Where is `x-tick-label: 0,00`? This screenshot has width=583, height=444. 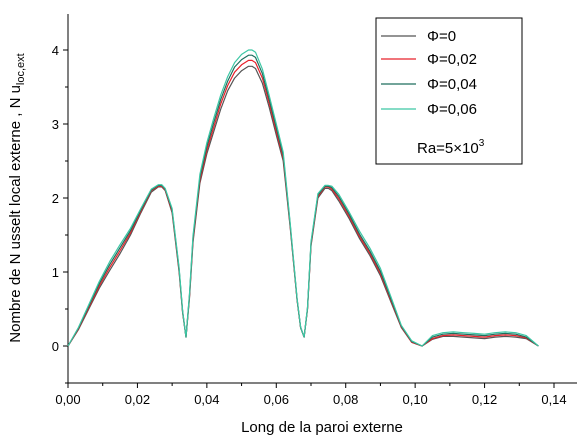 x-tick-label: 0,00 is located at coordinates (67, 399).